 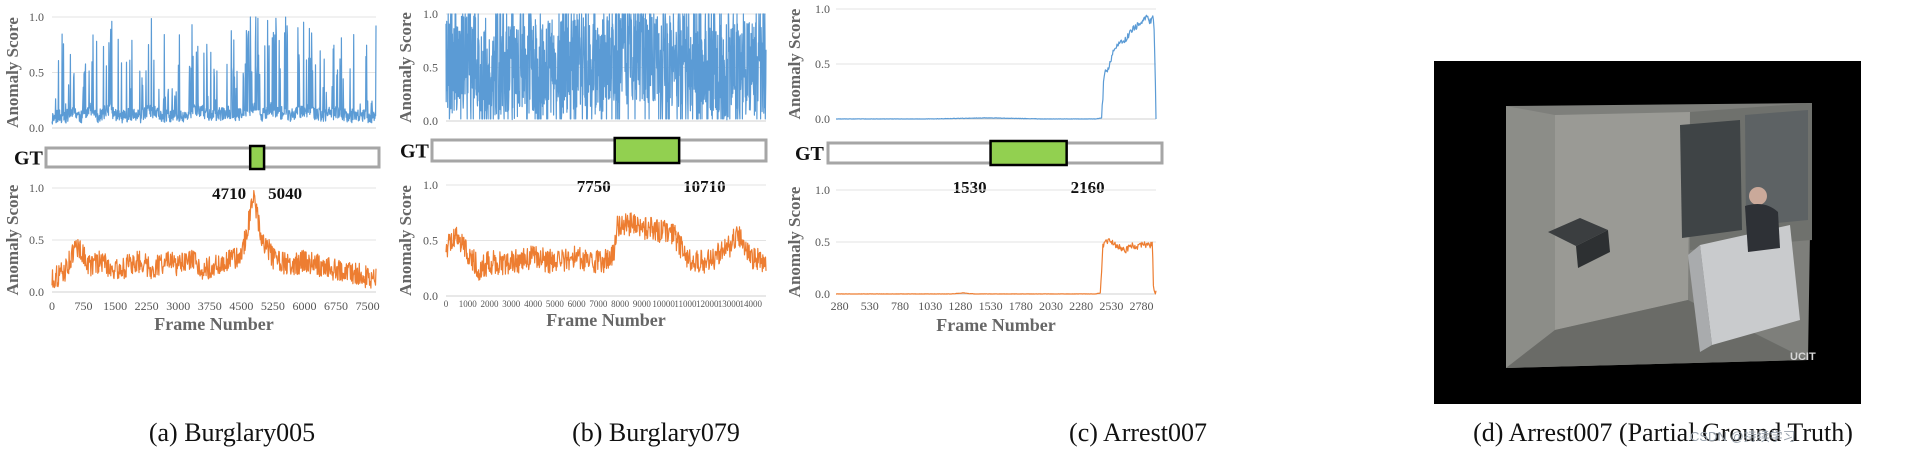 I want to click on x-tick-label: 7000, so click(x=598, y=304).